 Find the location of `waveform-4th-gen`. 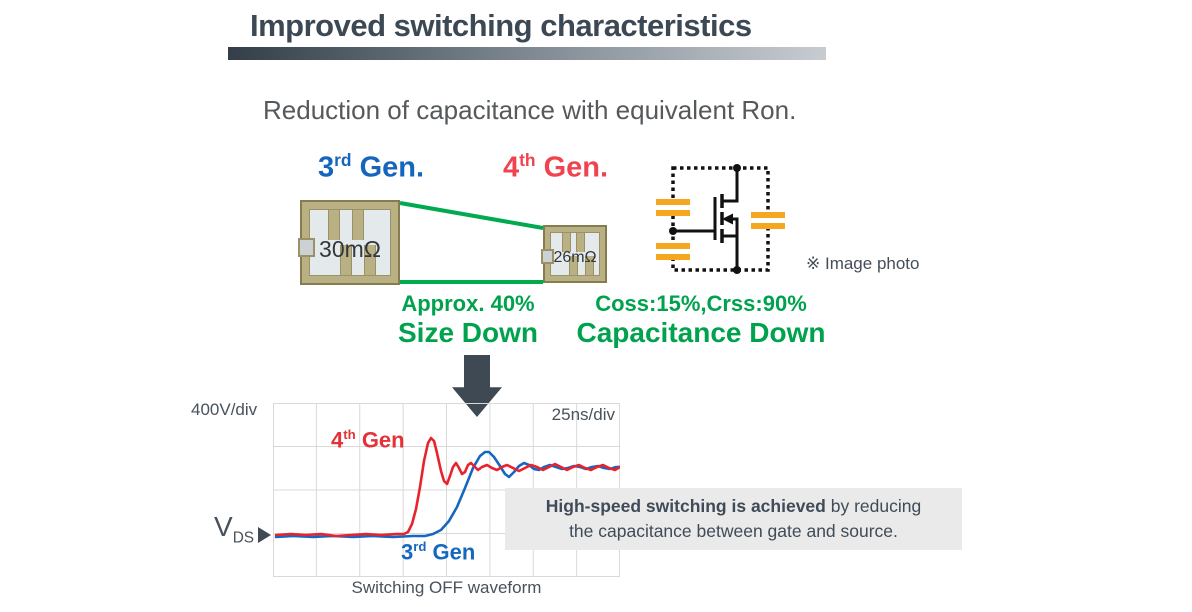

waveform-4th-gen is located at coordinates (447, 487).